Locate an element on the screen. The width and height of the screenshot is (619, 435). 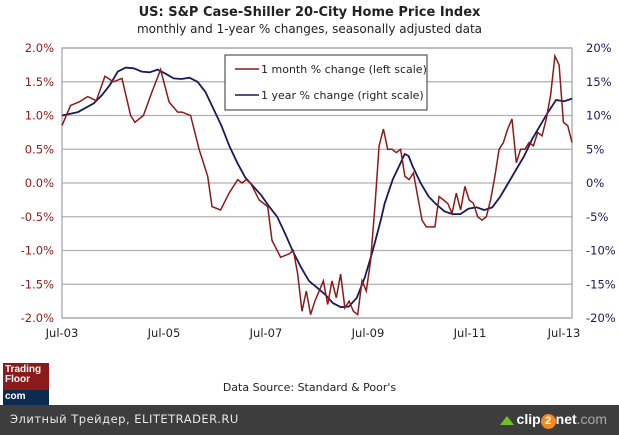
left-axis: 2.0% 1.5% 1.0% 0.5% 0.0% -0.5% -1.0% -1.5% -2.0% is located at coordinates (37, 183).